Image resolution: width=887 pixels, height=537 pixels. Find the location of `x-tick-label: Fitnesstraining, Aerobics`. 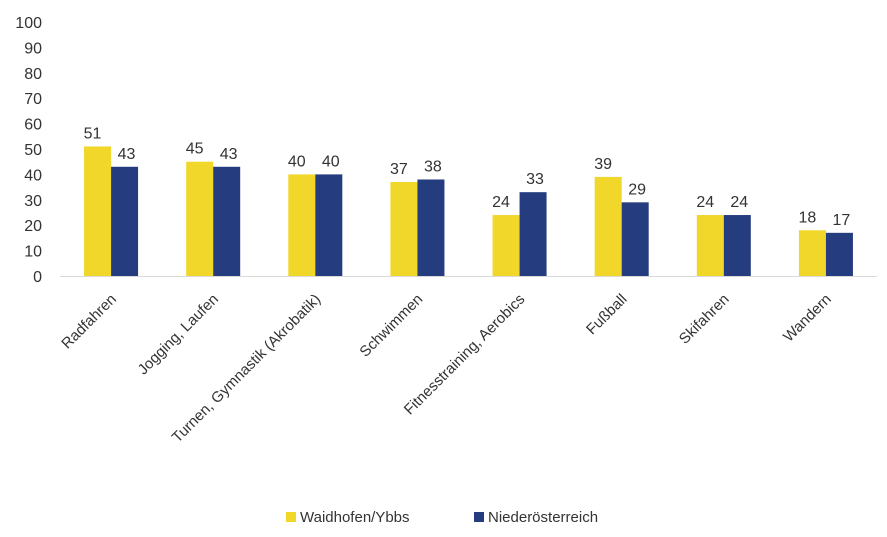

x-tick-label: Fitnesstraining, Aerobics is located at coordinates (465, 355).